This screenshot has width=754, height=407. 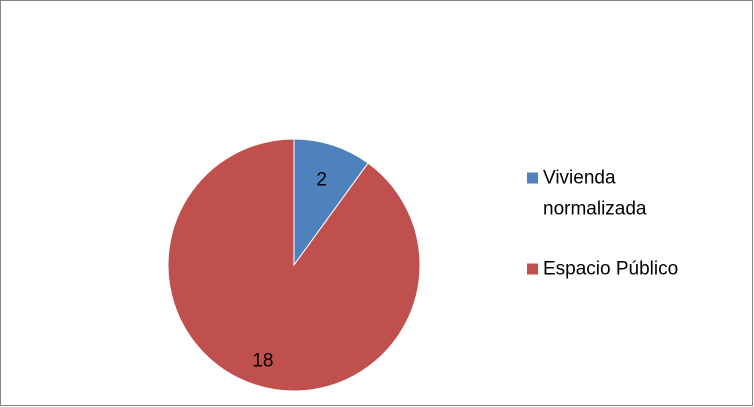 I want to click on legend-label-2: Espacio Público, so click(x=610, y=269).